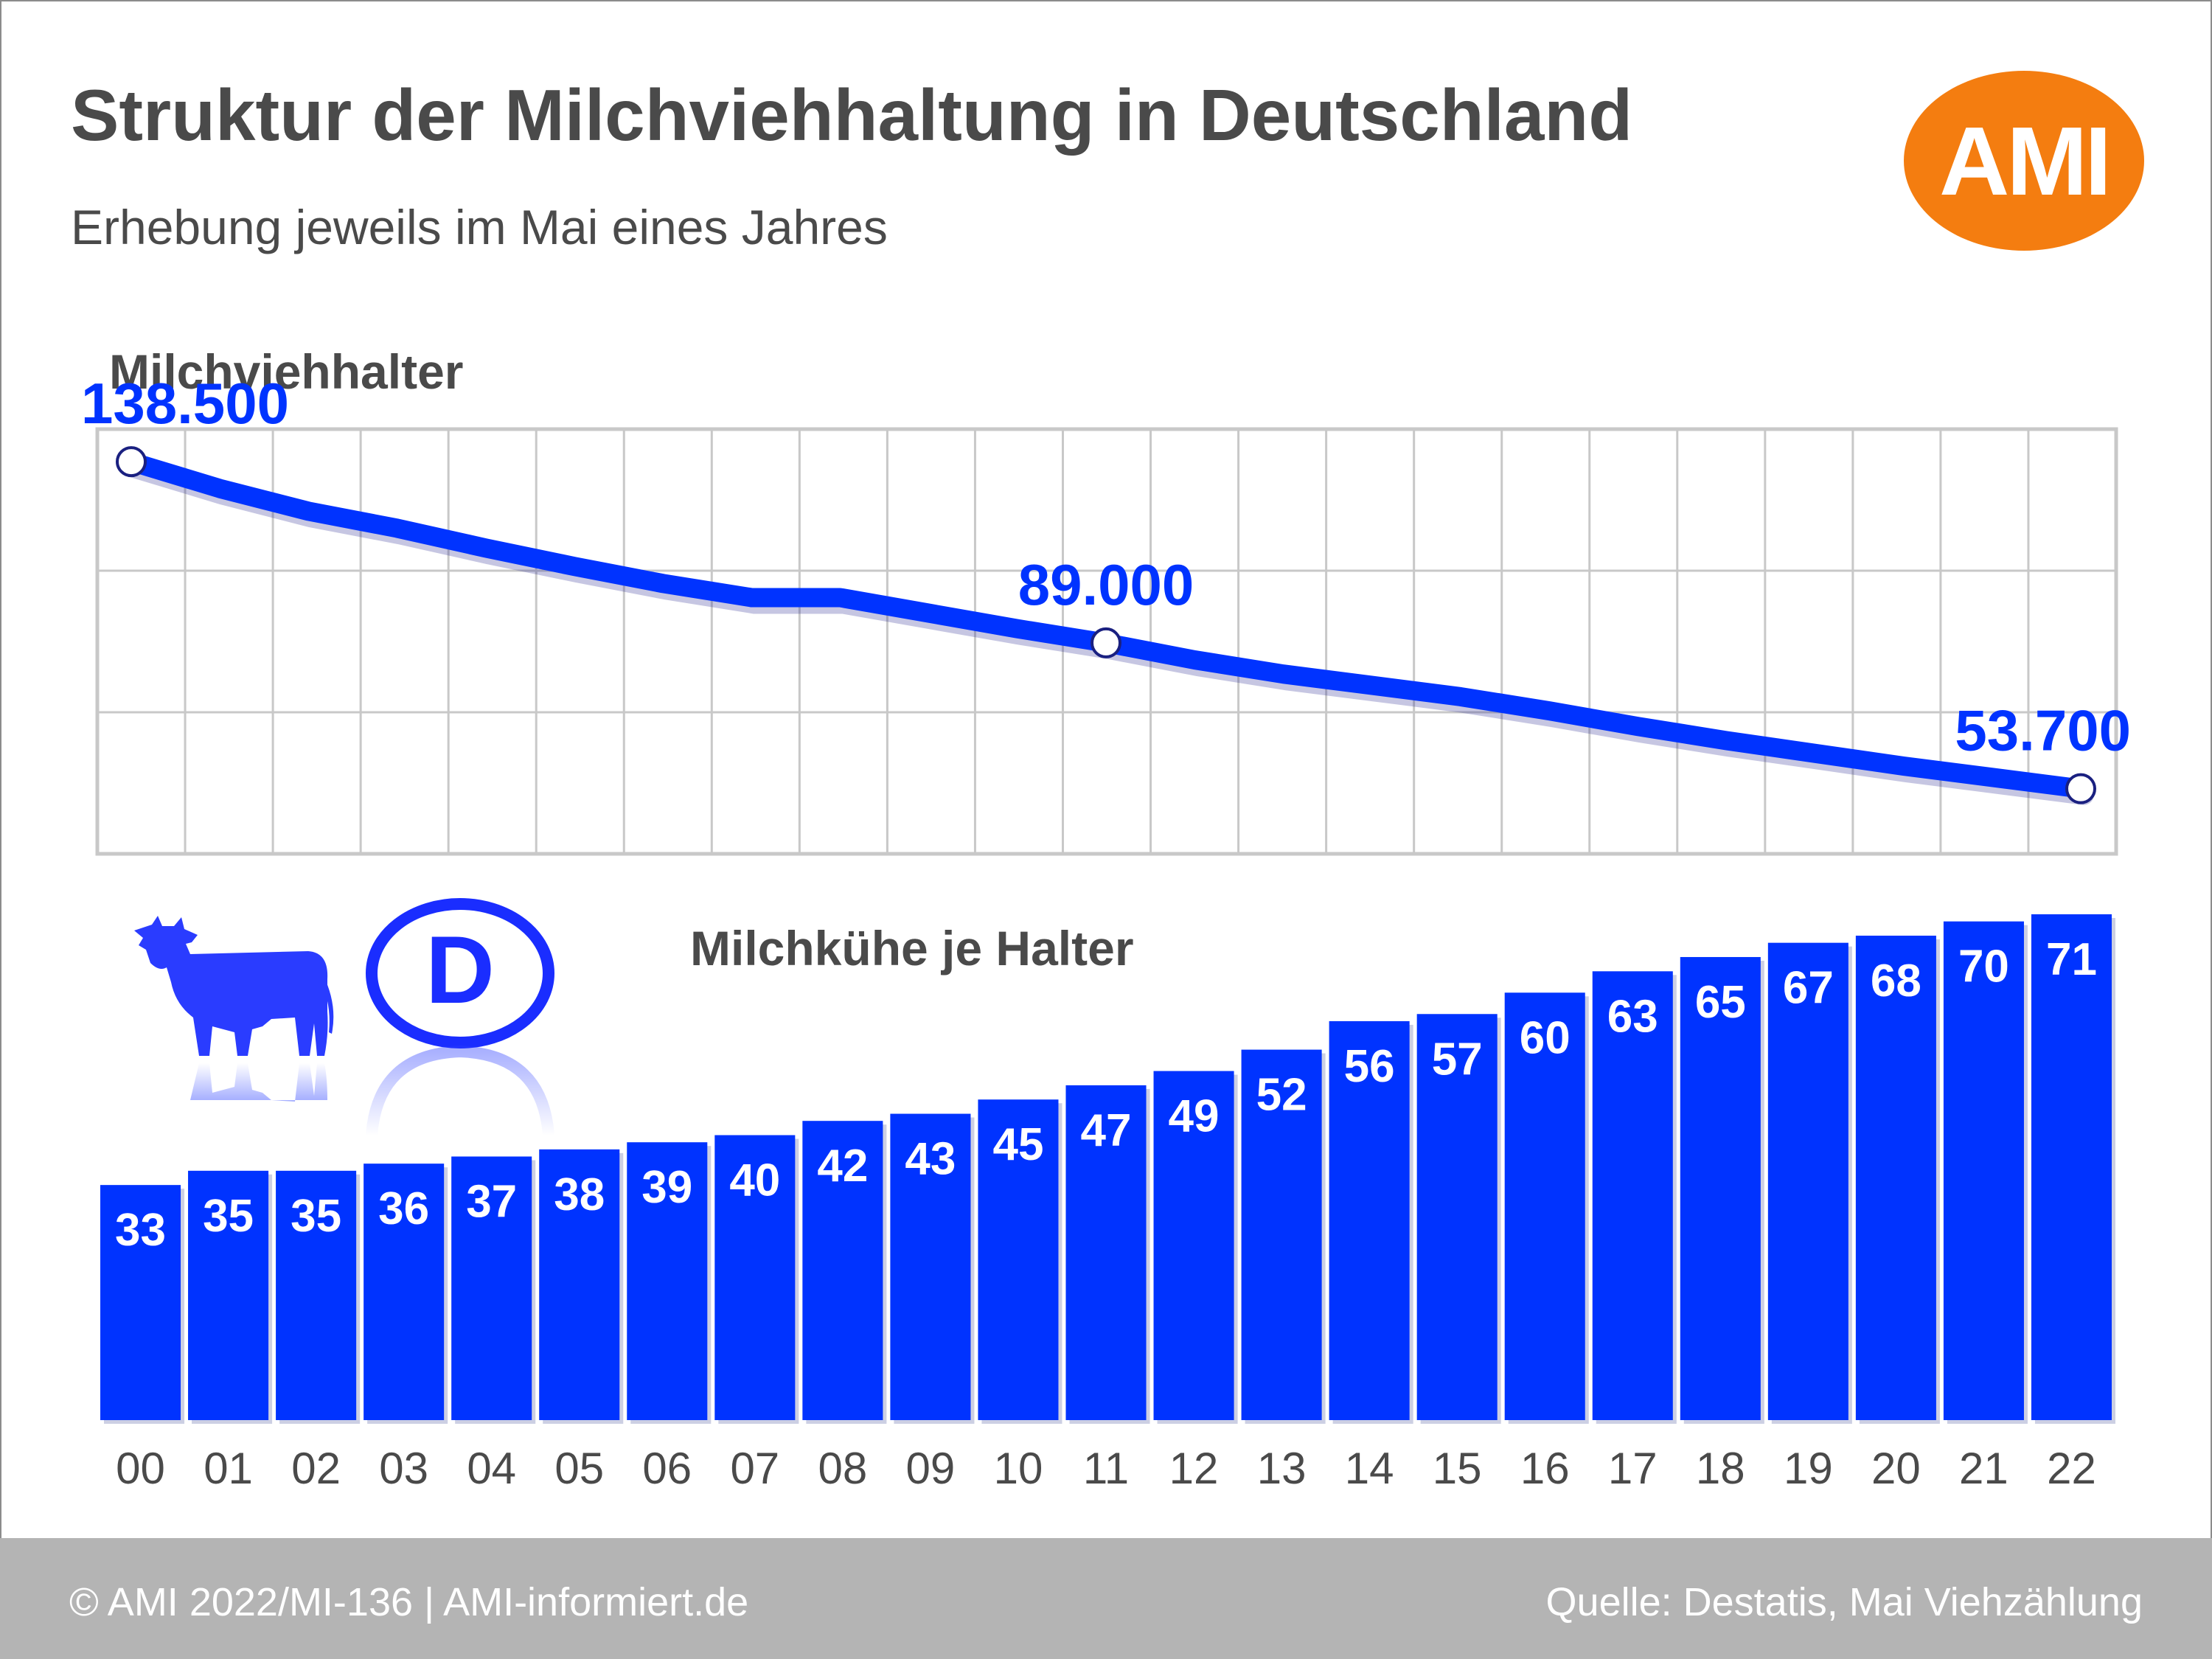 This screenshot has width=2212, height=1659. What do you see at coordinates (842, 1468) in the screenshot?
I see `x-tick-label: 08` at bounding box center [842, 1468].